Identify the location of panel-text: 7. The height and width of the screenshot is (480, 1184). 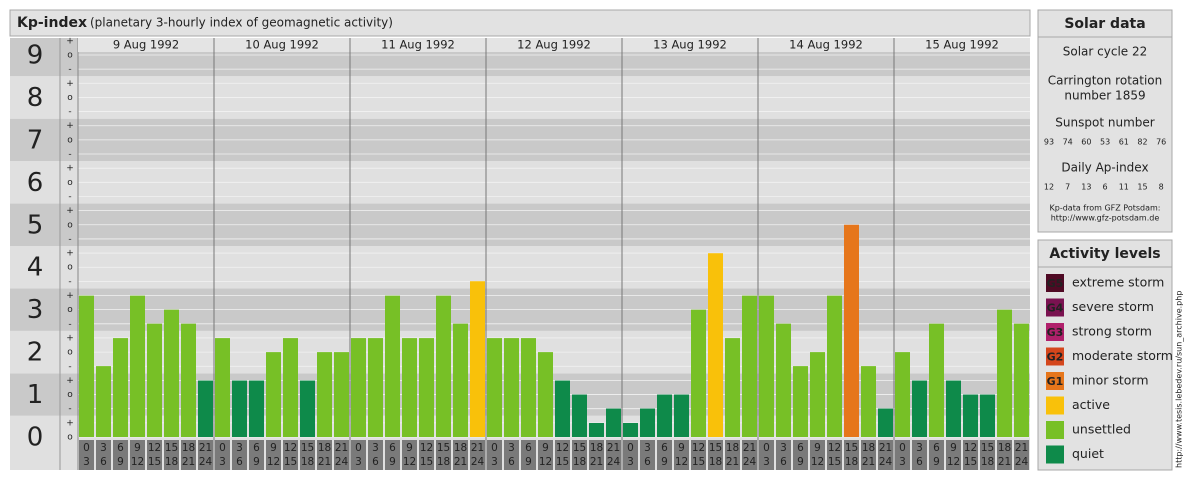
(1067, 187).